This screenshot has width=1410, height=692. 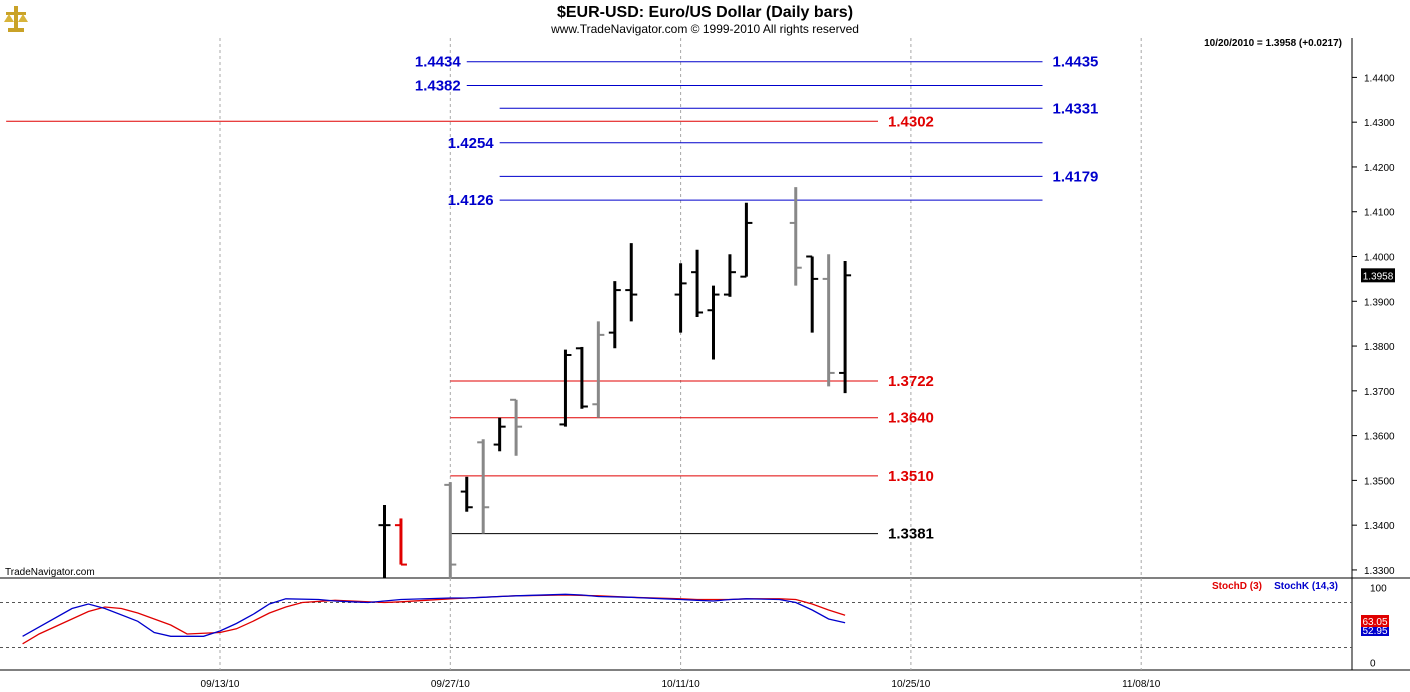 What do you see at coordinates (1379, 481) in the screenshot?
I see `price-axis-tick-label: 1.3500` at bounding box center [1379, 481].